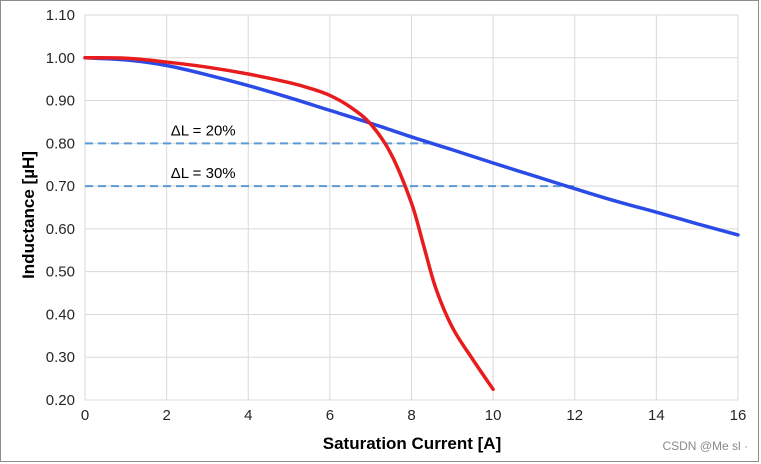 This screenshot has width=761, height=464. I want to click on x-axis-ticks: 0 2 4 6 8 10 12 14 16, so click(414, 415).